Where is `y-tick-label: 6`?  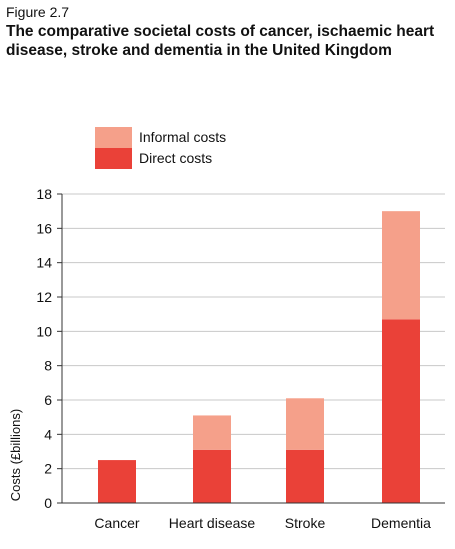 y-tick-label: 6 is located at coordinates (48, 400).